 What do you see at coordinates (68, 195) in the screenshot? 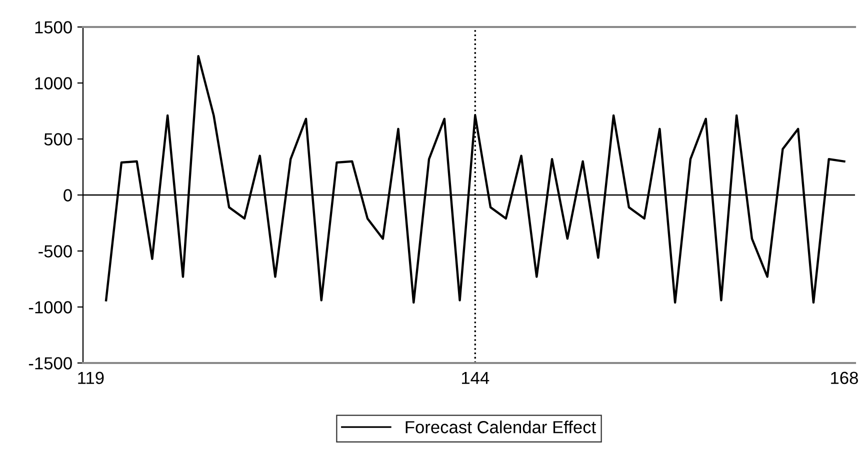
I see `y-tick-label: 0` at bounding box center [68, 195].